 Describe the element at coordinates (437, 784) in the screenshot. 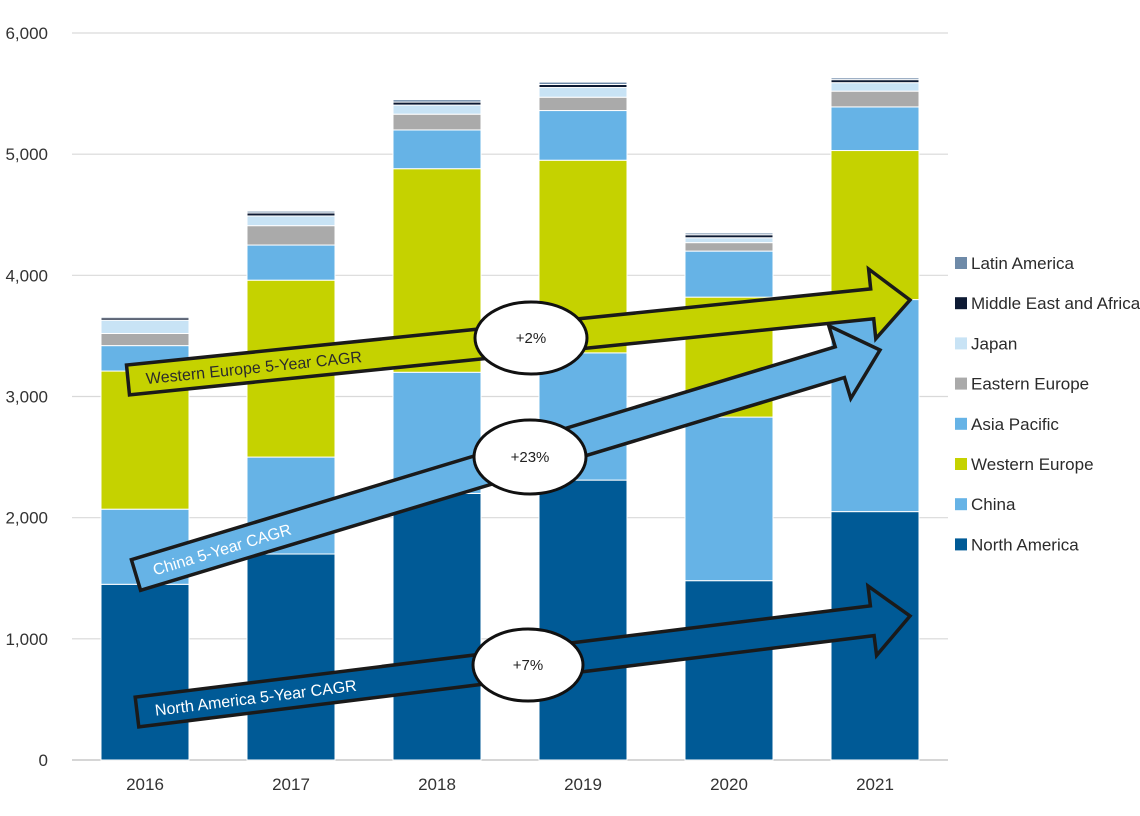

I see `x-tick-label: 2018` at that location.